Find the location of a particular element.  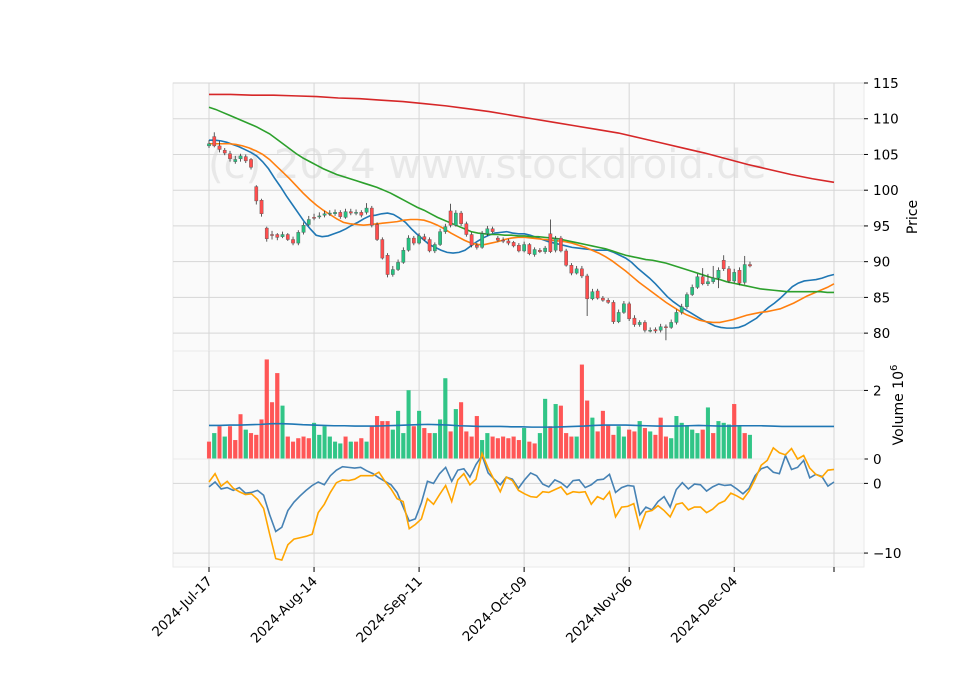

x-tick-label: 2024-Sep-11 is located at coordinates (389, 610).